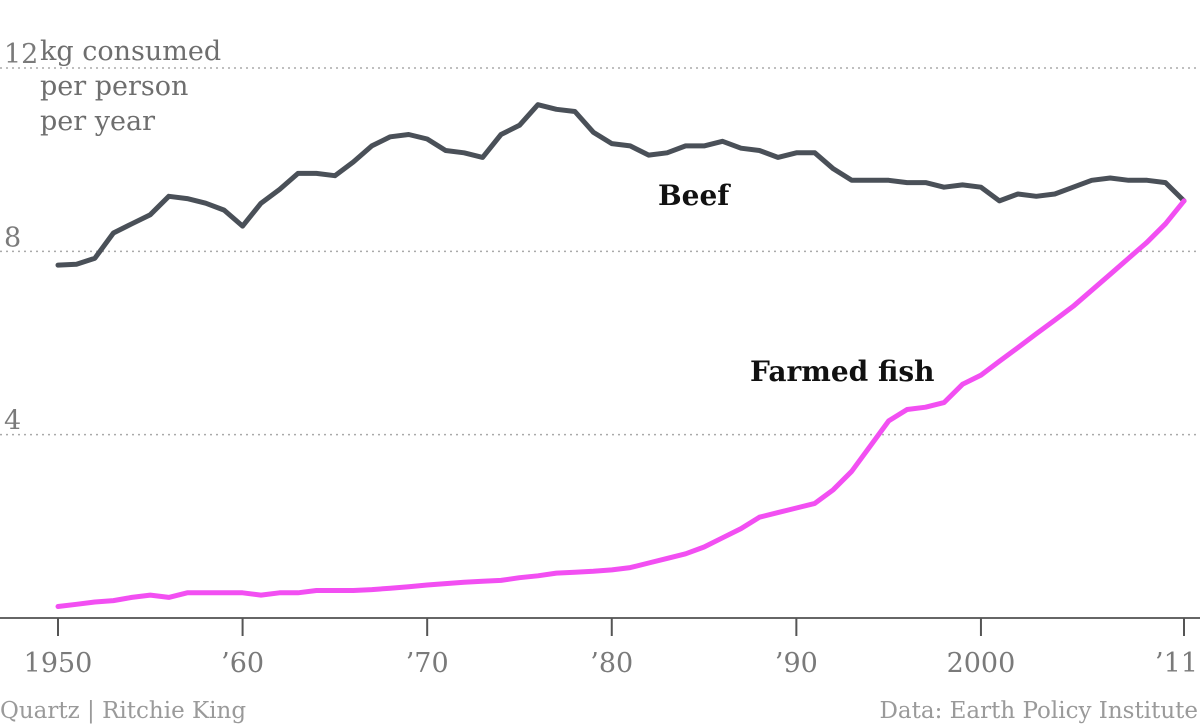 The image size is (1200, 728). What do you see at coordinates (981, 663) in the screenshot?
I see `x-tick-label-2000: 2000` at bounding box center [981, 663].